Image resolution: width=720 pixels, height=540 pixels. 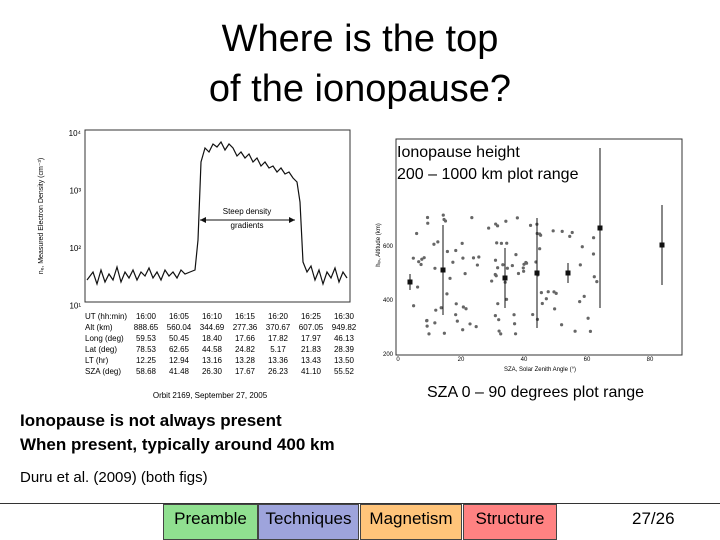 I want to click on table-cell: 16:20, so click(x=278, y=316).